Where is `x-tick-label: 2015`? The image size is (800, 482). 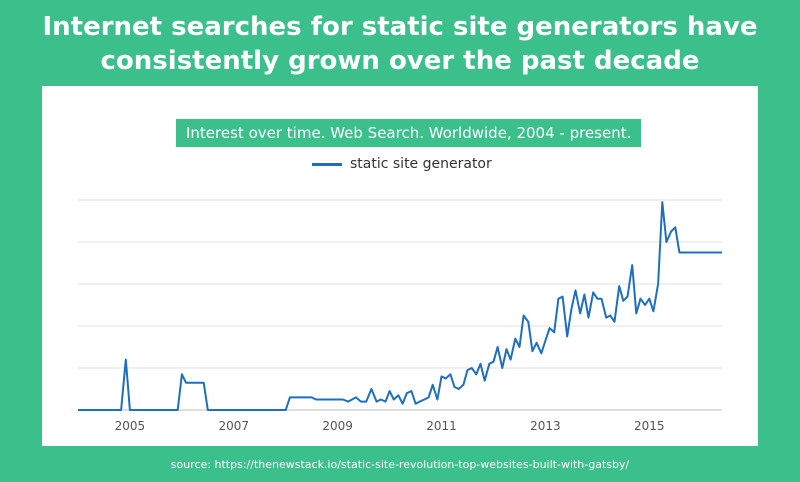
x-tick-label: 2015 is located at coordinates (649, 426).